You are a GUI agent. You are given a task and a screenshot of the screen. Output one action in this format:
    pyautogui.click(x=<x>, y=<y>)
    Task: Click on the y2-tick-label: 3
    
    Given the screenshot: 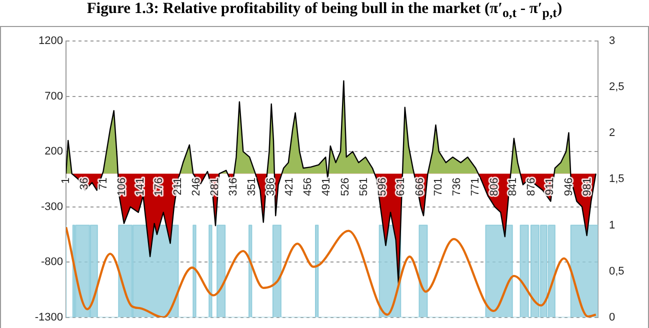 What is the action you would take?
    pyautogui.click(x=612, y=41)
    